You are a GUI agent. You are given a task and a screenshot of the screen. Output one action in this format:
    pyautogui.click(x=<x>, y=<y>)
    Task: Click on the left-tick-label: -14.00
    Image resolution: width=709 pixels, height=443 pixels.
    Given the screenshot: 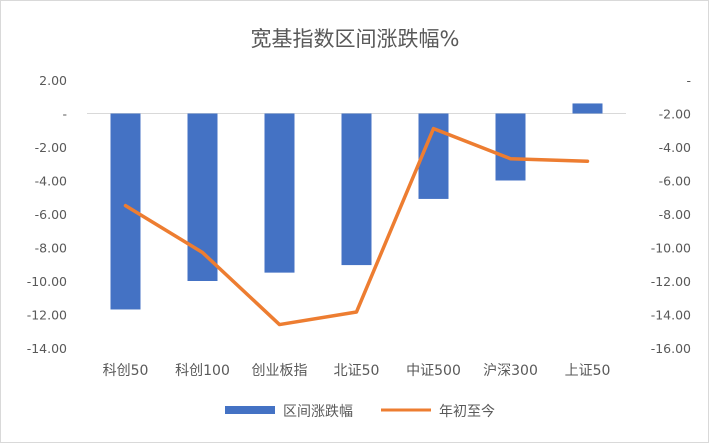 What is the action you would take?
    pyautogui.click(x=47, y=348)
    